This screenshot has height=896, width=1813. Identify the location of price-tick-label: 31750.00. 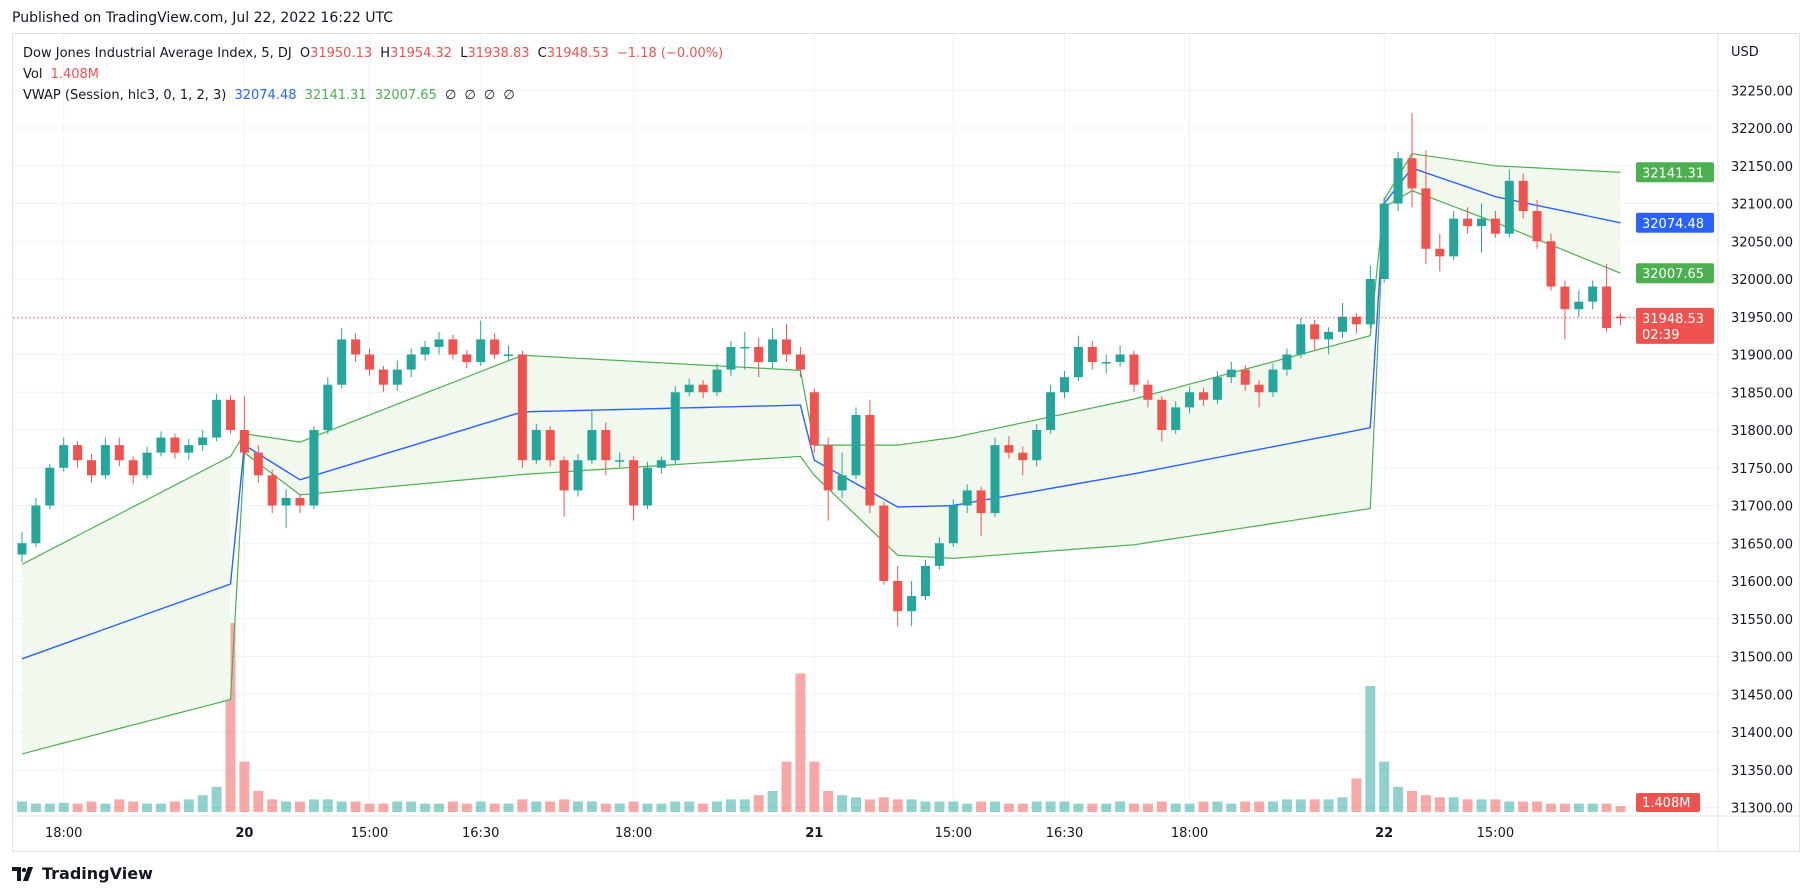
(1762, 469).